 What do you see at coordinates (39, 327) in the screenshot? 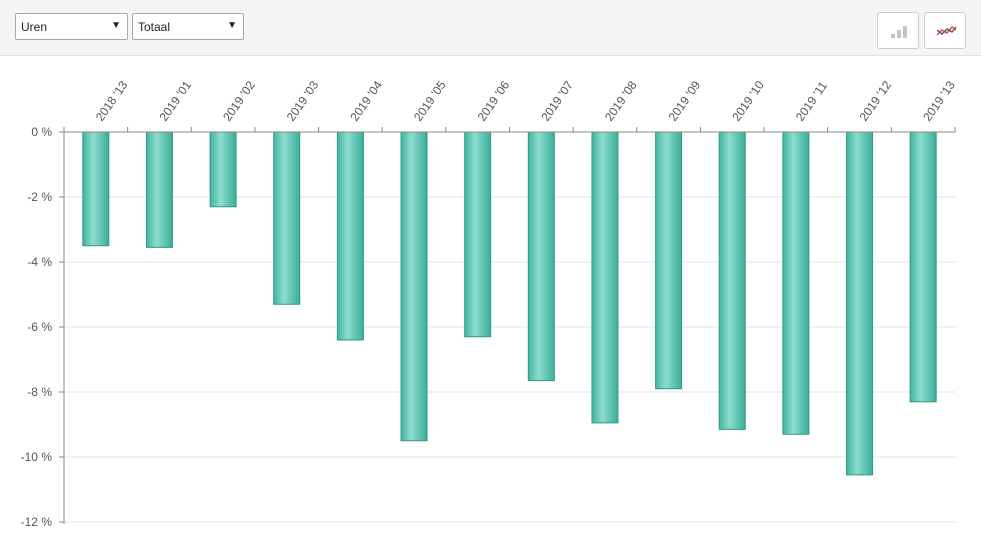
I see `y-tick-label: -6 %` at bounding box center [39, 327].